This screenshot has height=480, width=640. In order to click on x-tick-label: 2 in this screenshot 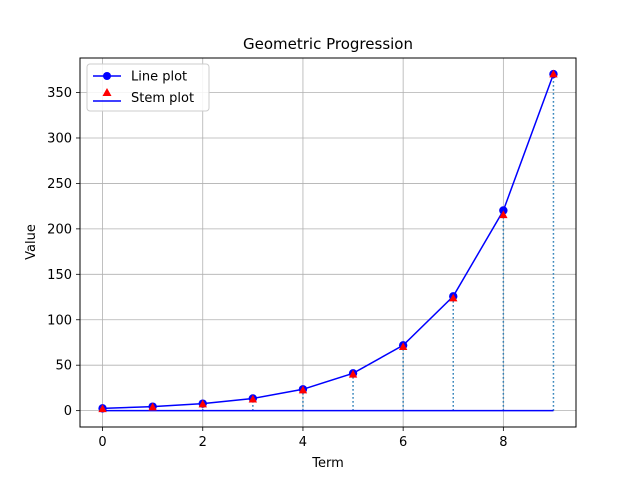, I will do `click(203, 442)`.